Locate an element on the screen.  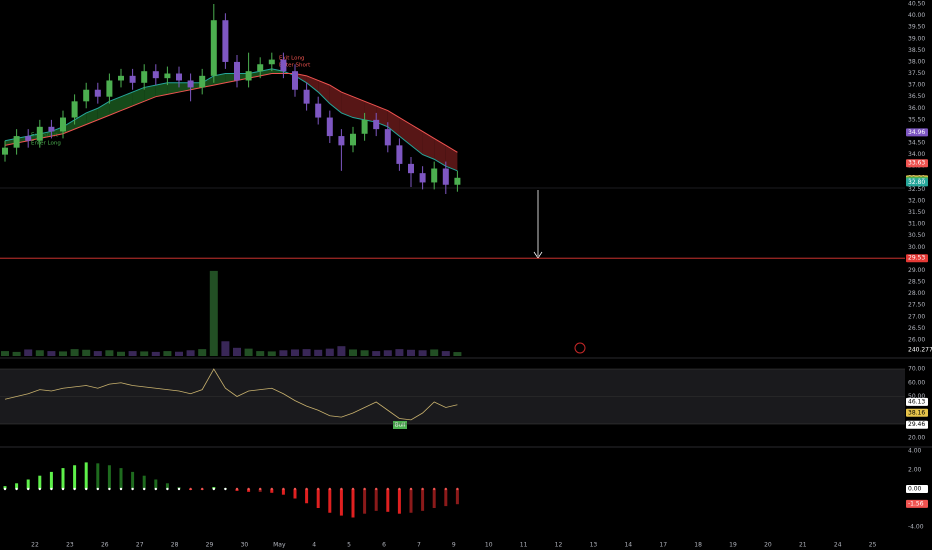
annotation: Exit Long is located at coordinates (291, 59).